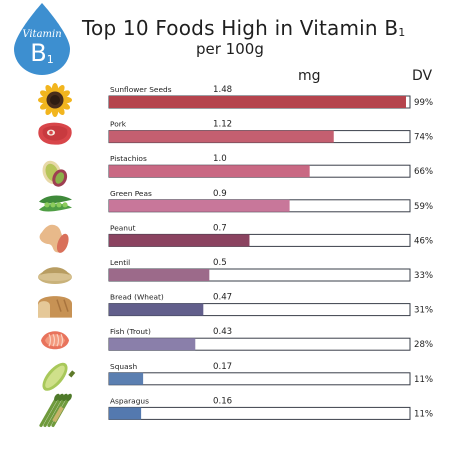 This screenshot has width=450, height=450. What do you see at coordinates (55, 340) in the screenshot?
I see `fish-icon` at bounding box center [55, 340].